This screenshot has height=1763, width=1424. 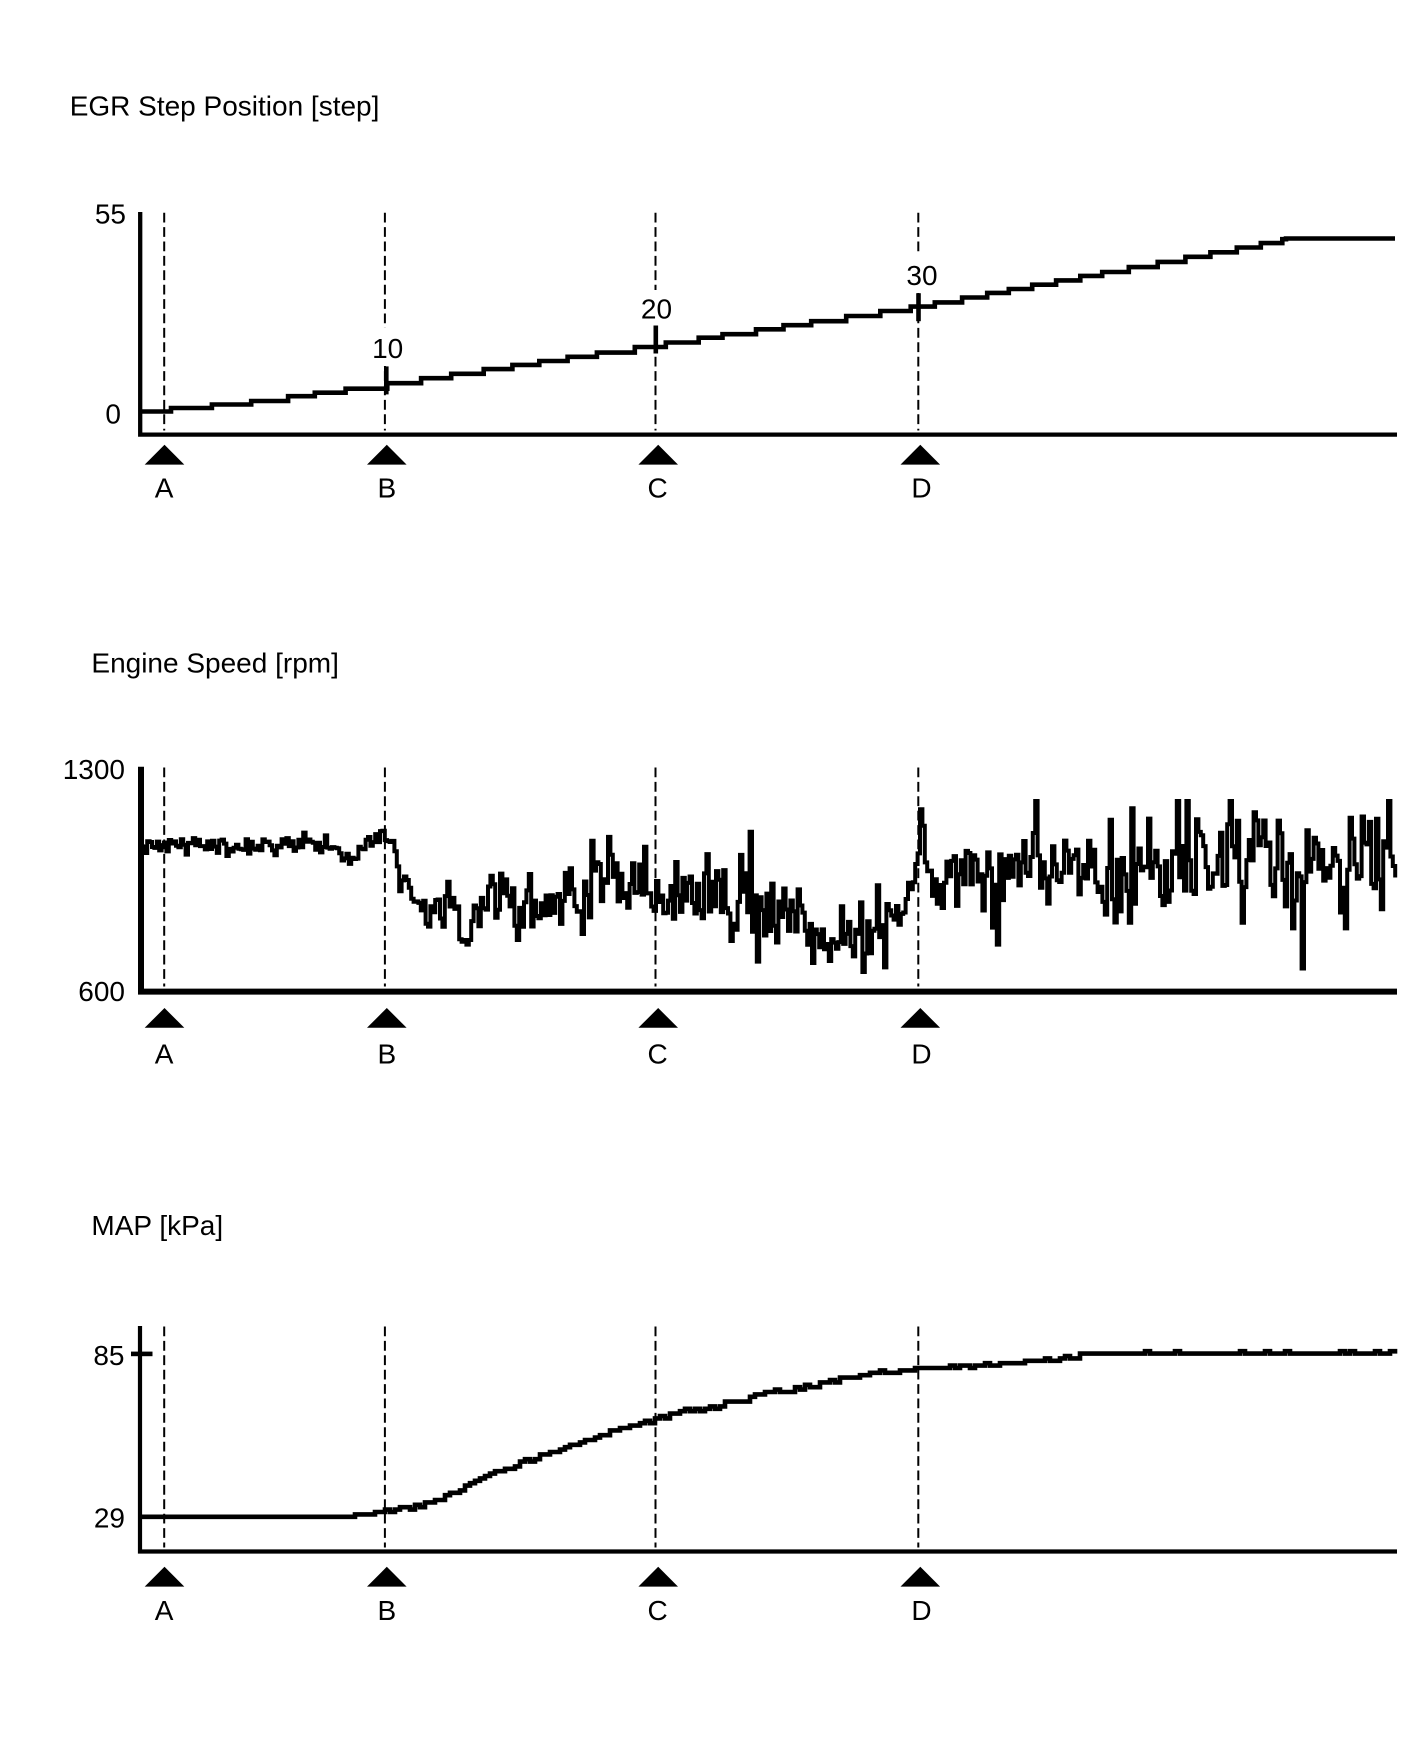 I want to click on svg-text: EGR Step Position [step], so click(x=225, y=106).